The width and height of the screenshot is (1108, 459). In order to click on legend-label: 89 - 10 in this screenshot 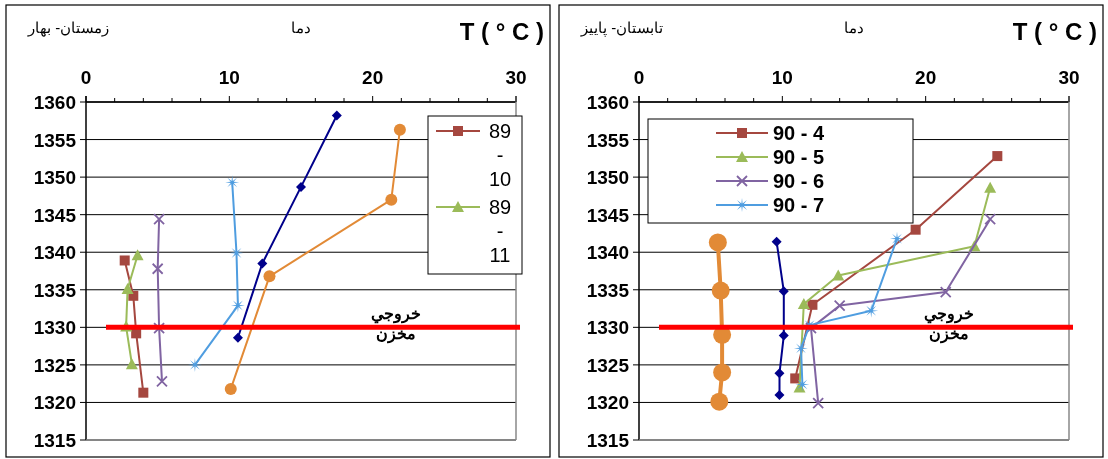, I will do `click(500, 155)`.